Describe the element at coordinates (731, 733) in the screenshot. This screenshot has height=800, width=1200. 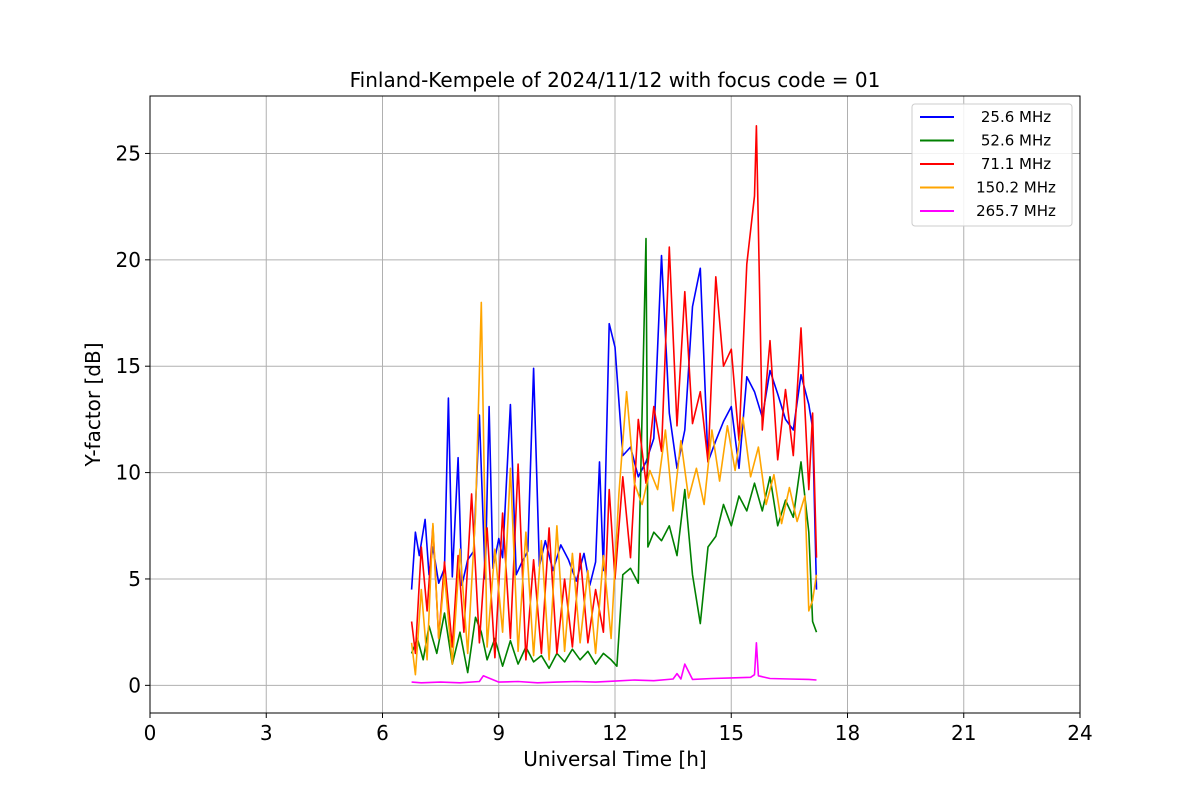
I see `x-tick-label: 15` at that location.